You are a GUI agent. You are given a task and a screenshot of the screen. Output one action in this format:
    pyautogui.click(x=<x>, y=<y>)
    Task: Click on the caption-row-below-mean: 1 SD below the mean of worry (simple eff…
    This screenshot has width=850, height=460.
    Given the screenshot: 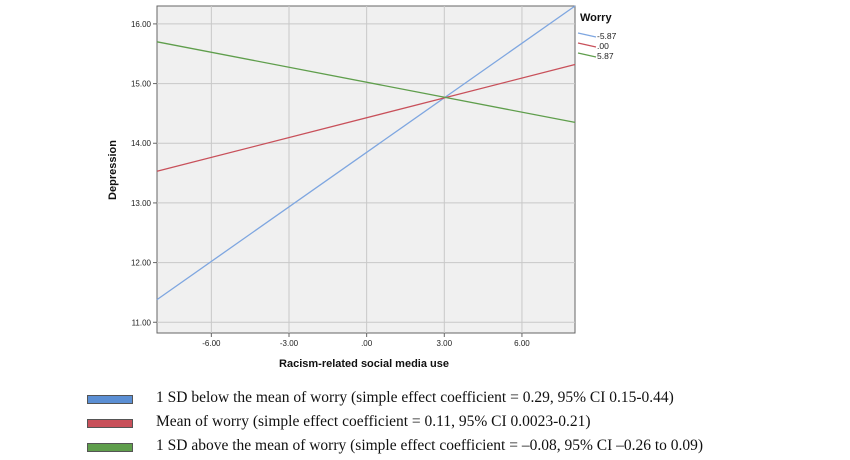 What is the action you would take?
    pyautogui.click(x=425, y=400)
    